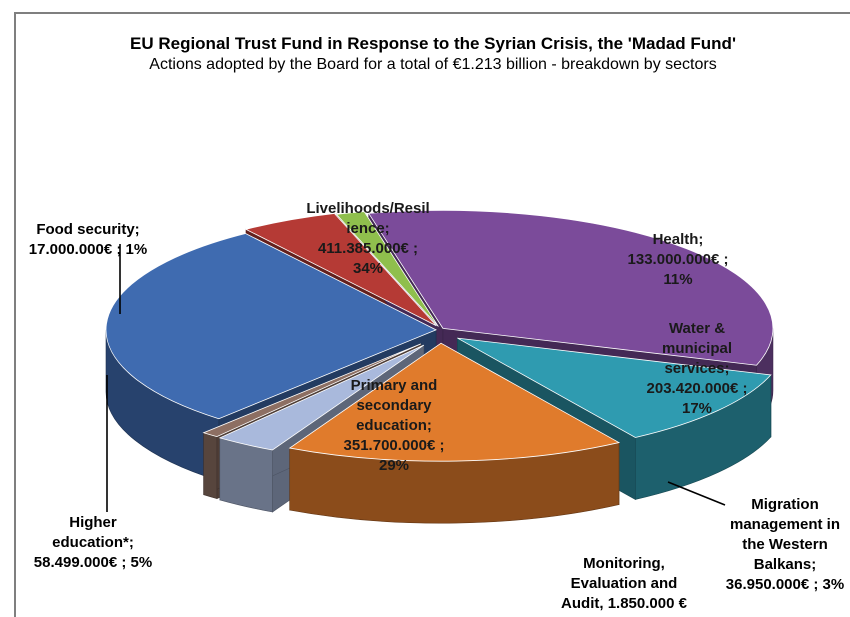 The image size is (850, 617). What do you see at coordinates (394, 445) in the screenshot?
I see `data-label-primary-line: 351.700.000€ ;` at bounding box center [394, 445].